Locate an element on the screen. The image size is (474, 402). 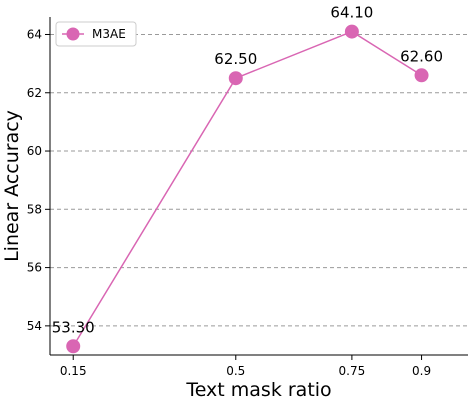
y-axis-label: Linear Accuracy is located at coordinates (12, 186).